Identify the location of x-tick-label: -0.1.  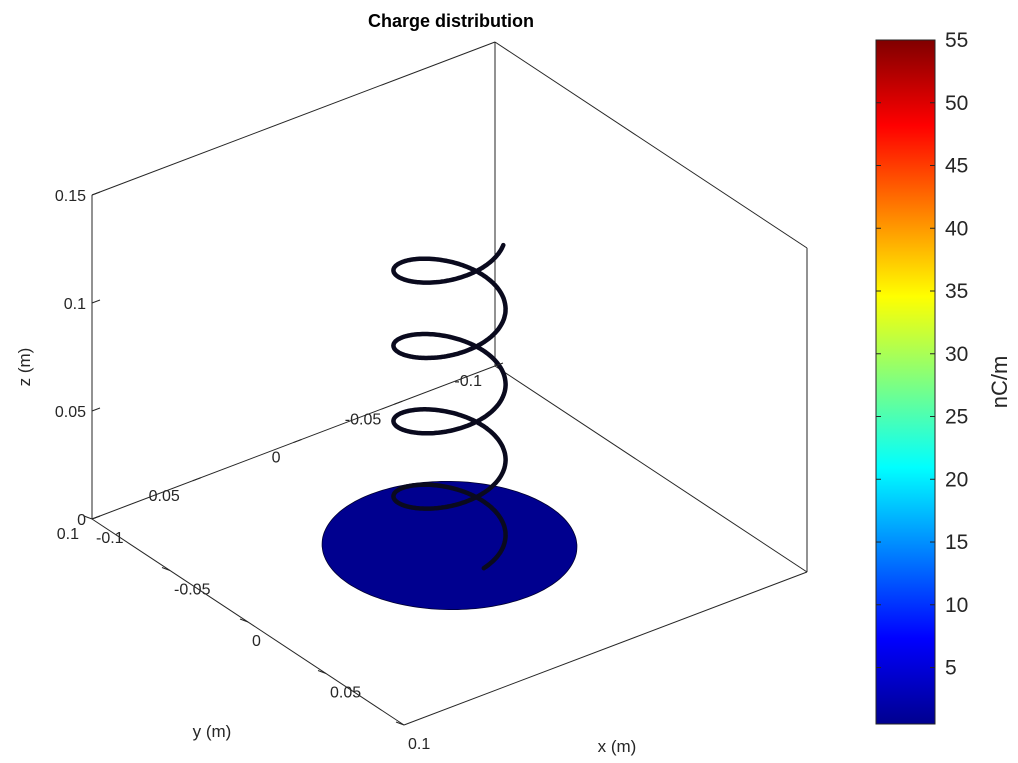
(110, 538).